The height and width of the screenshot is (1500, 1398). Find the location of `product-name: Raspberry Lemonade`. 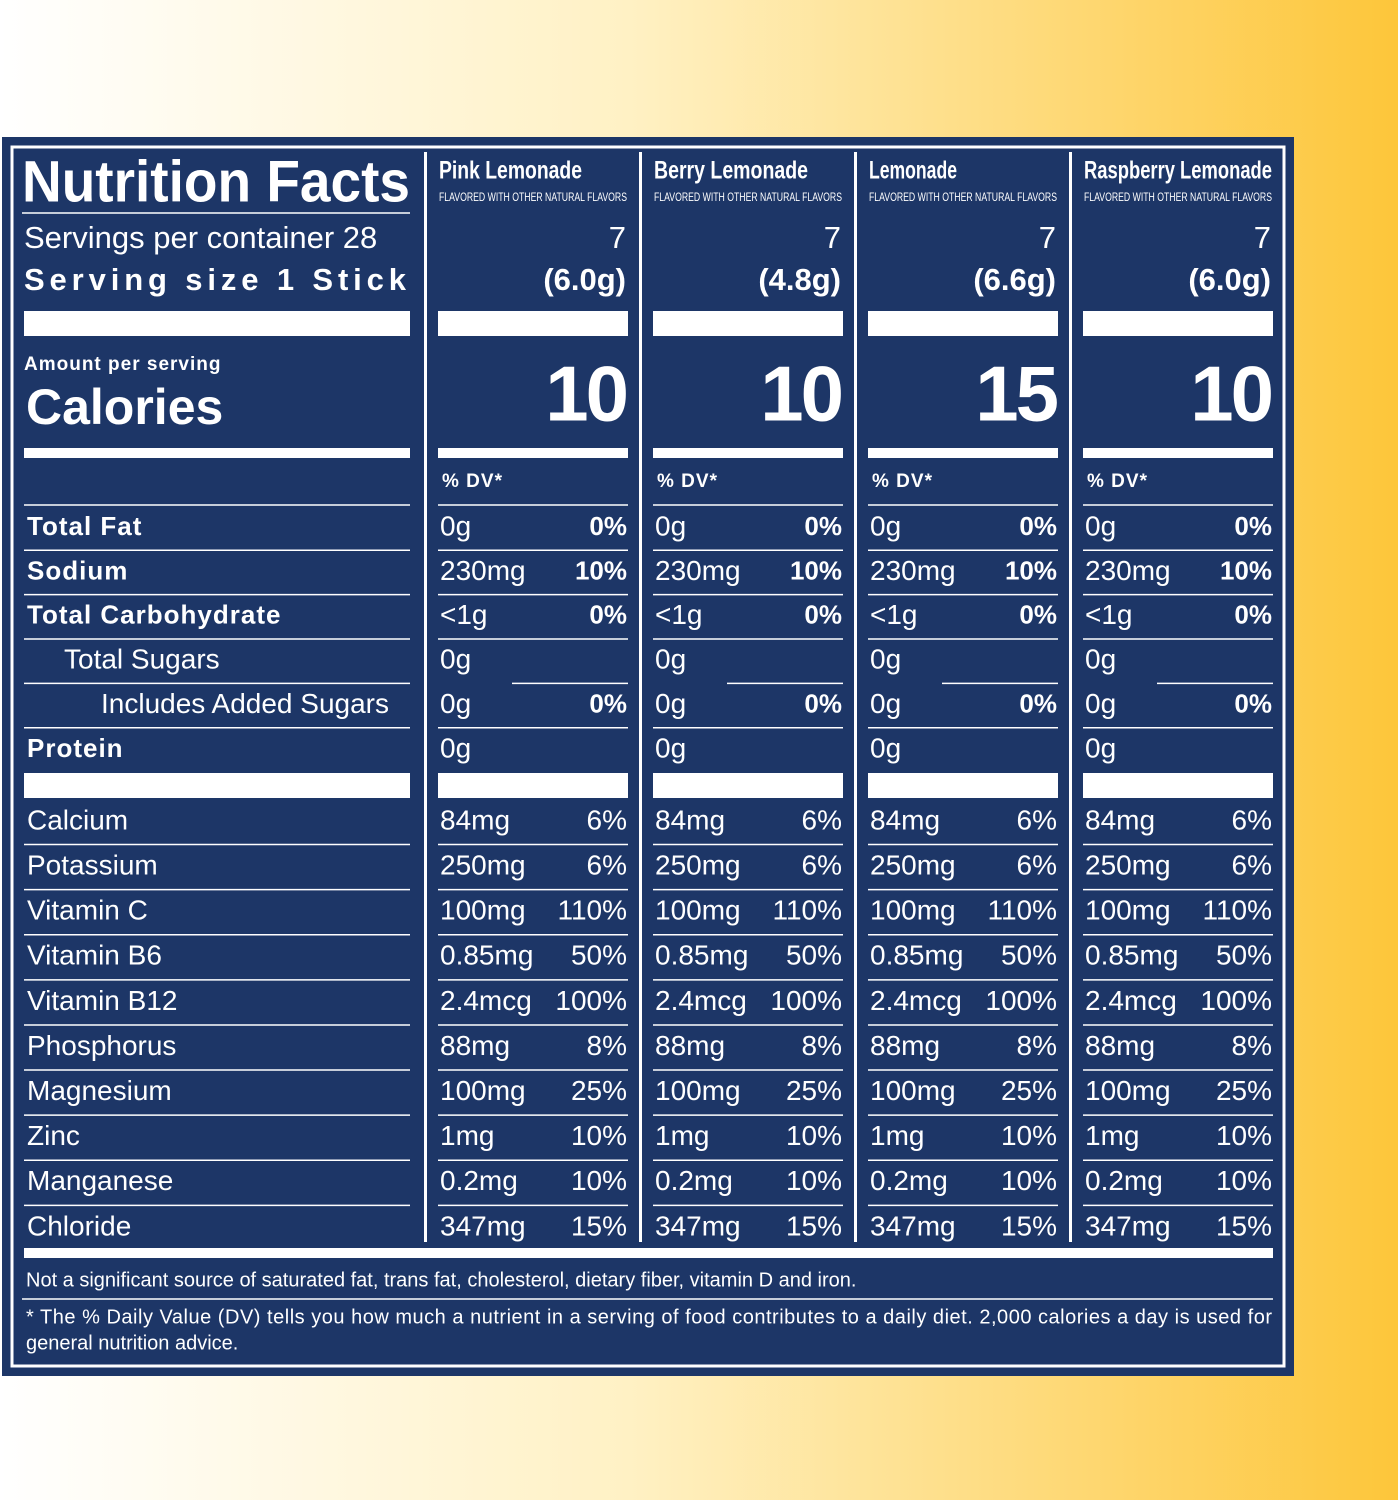

product-name: Raspberry Lemonade is located at coordinates (1178, 171).